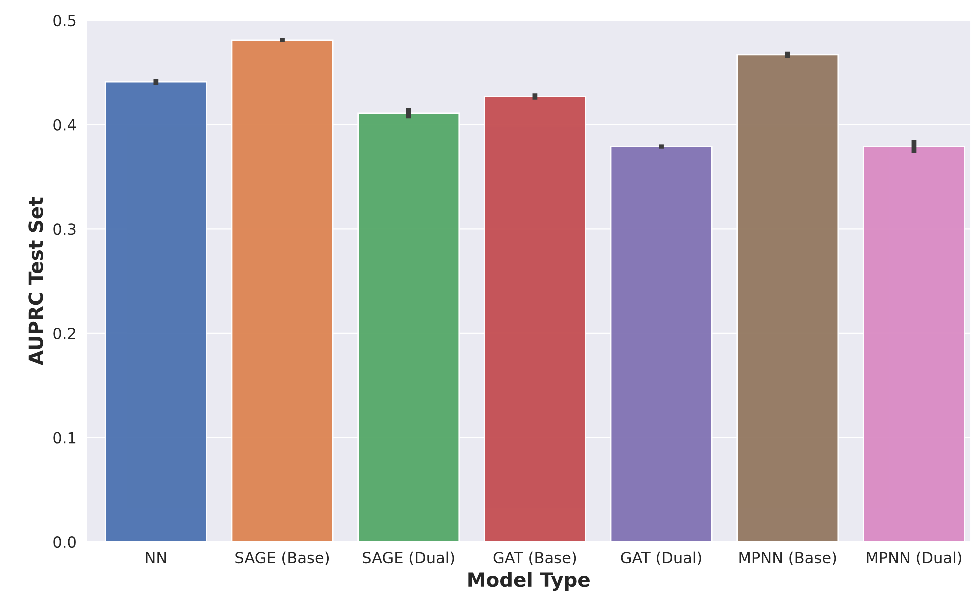 The height and width of the screenshot is (605, 974). What do you see at coordinates (65, 21) in the screenshot?
I see `y-tick-label: 0.5` at bounding box center [65, 21].